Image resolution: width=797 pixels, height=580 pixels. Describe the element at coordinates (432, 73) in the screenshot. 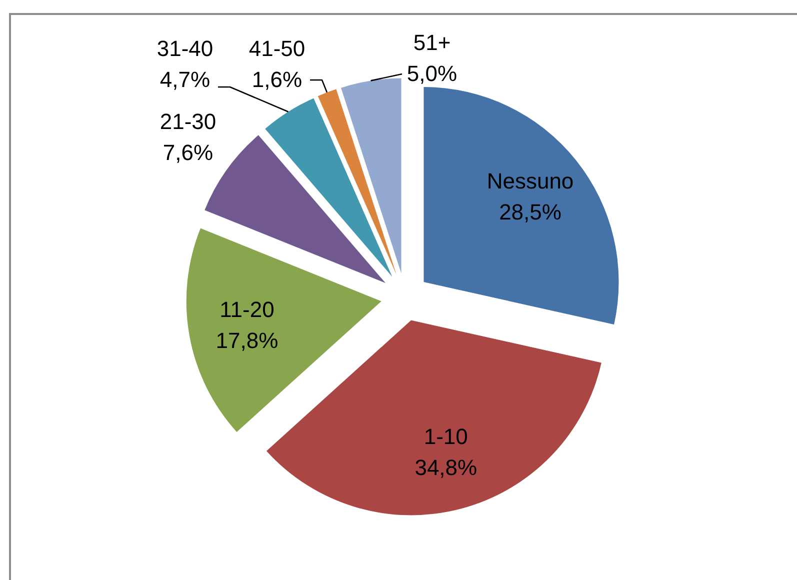

I see `data-label: 5,0%` at that location.